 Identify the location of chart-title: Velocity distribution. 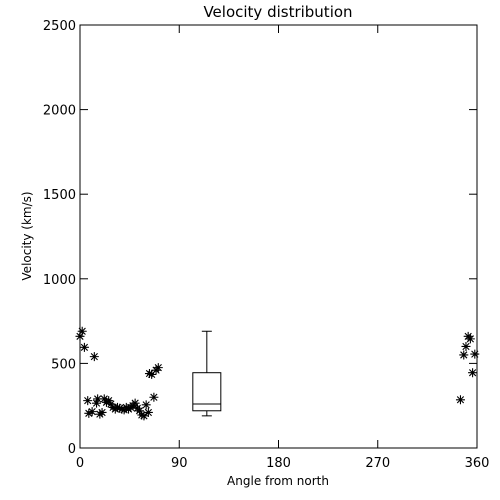
(277, 12).